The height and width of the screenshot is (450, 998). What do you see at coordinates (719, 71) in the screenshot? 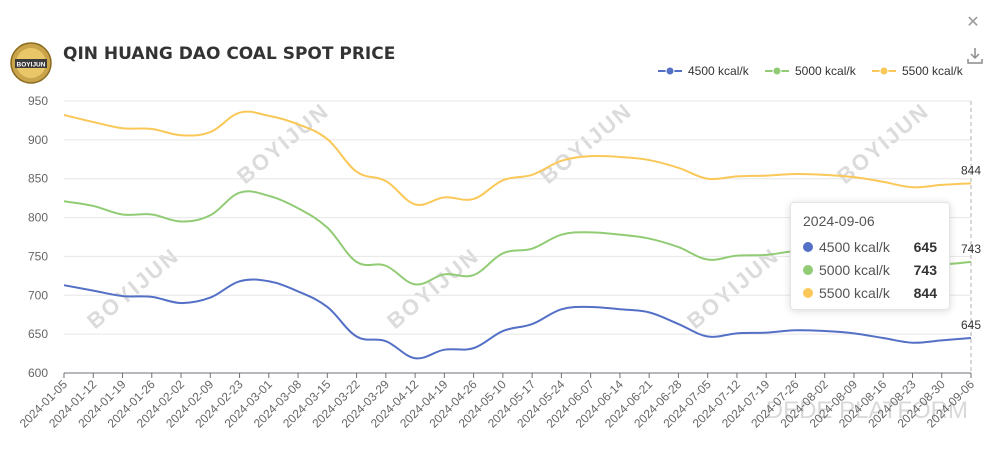
I see `legend-label: 4500 kcal/k` at bounding box center [719, 71].